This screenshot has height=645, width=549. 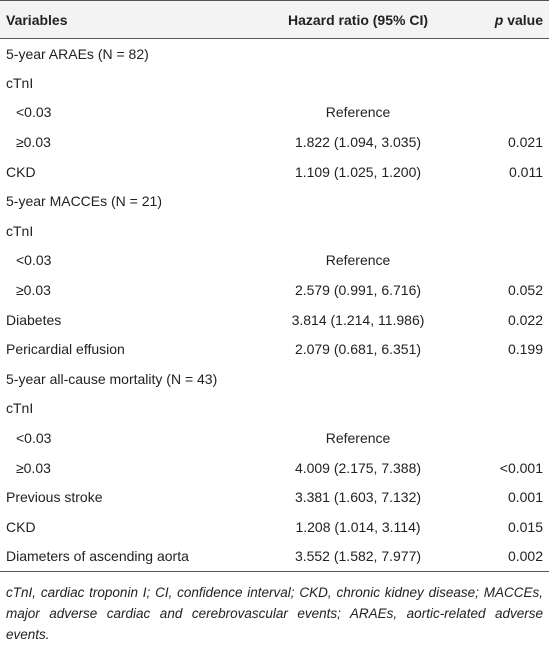 What do you see at coordinates (274, 172) in the screenshot?
I see `table-row: CKD 1.109 (1.025, 1.200) 0.011` at bounding box center [274, 172].